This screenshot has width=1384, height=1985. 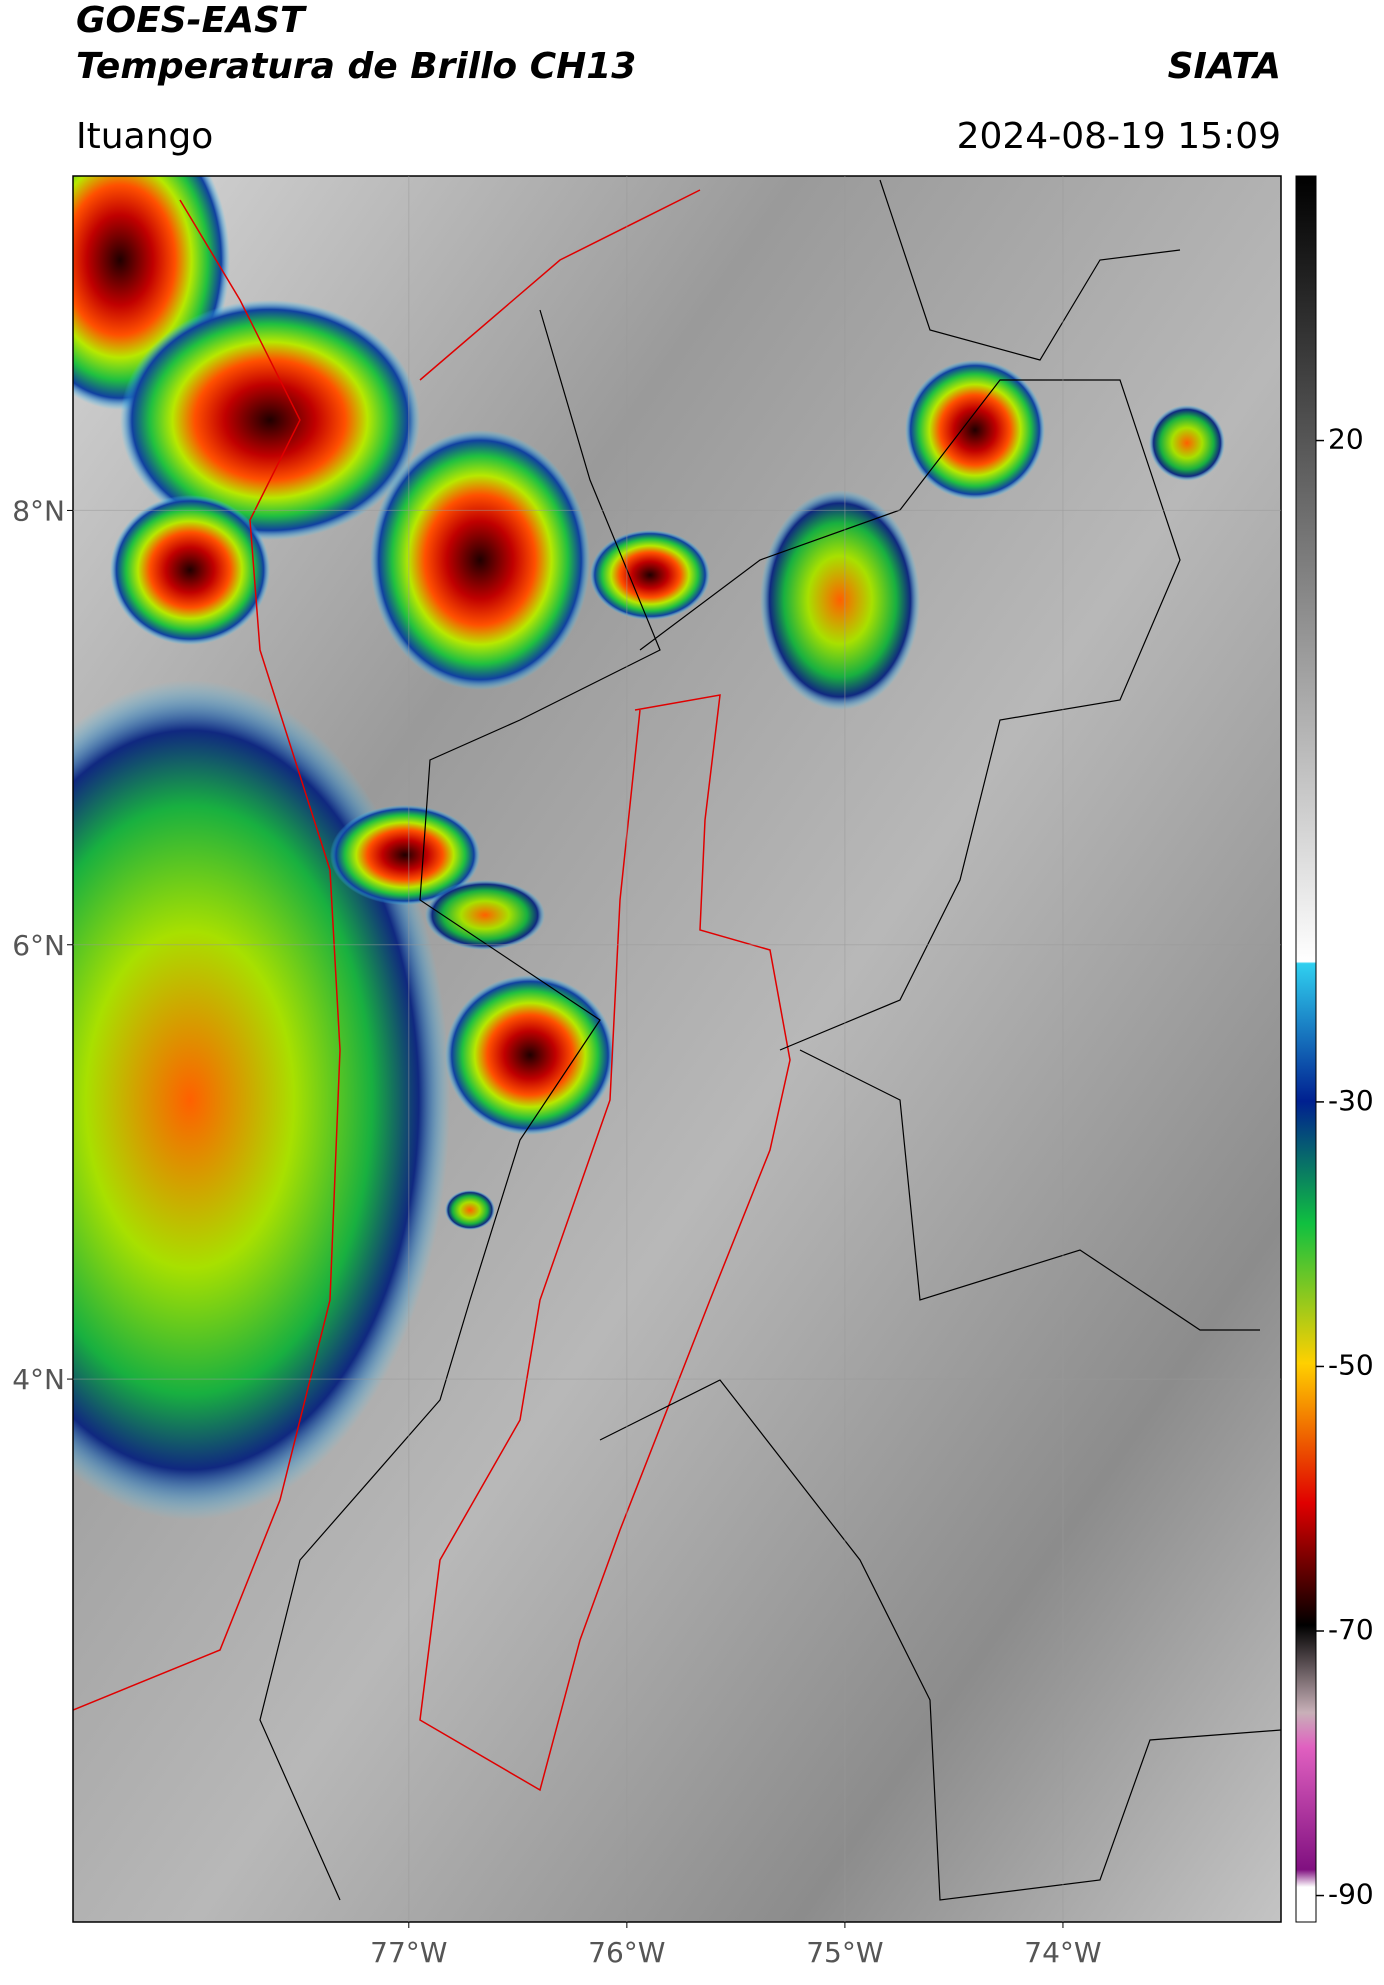 I want to click on lat-tick-label: 6°N, so click(x=38, y=945).